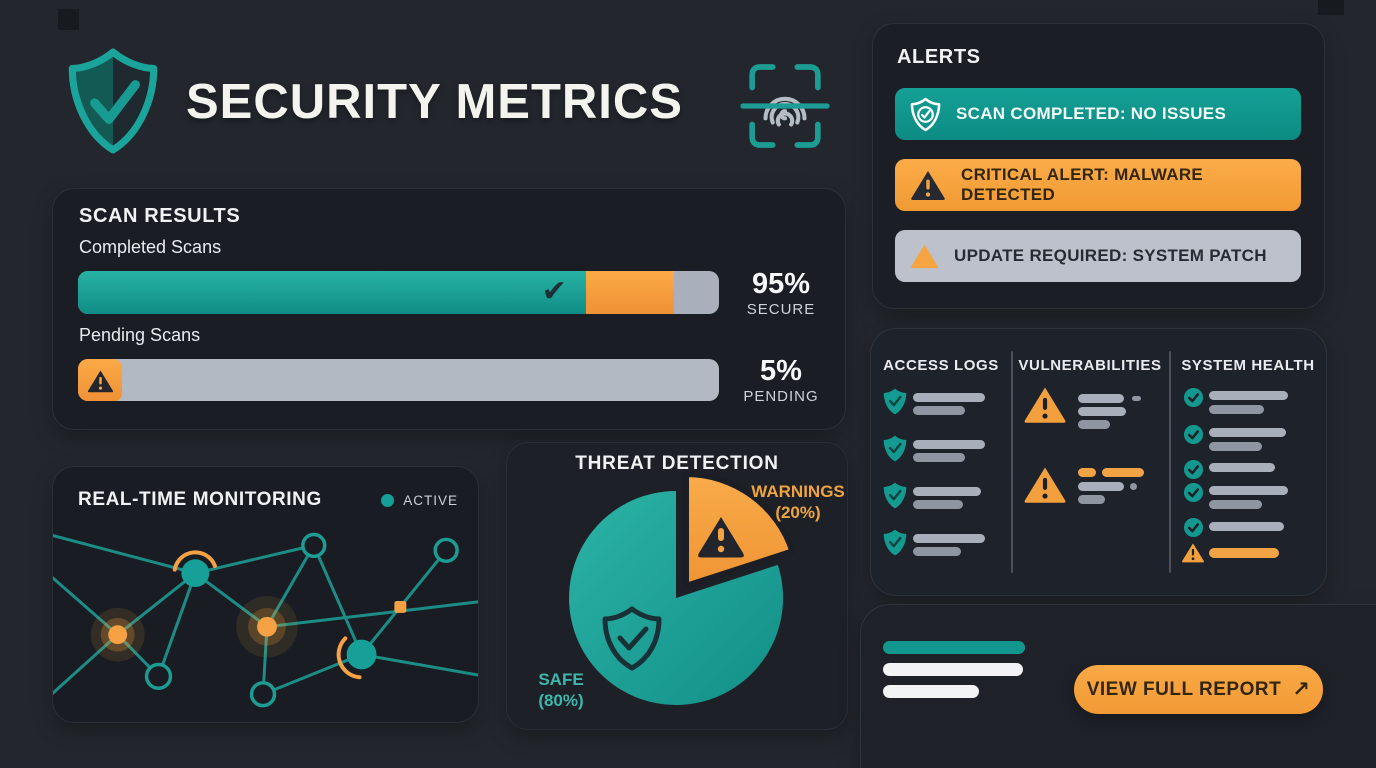 This screenshot has height=768, width=1376. Describe the element at coordinates (554, 291) in the screenshot. I see `check-icon: ✔` at that location.